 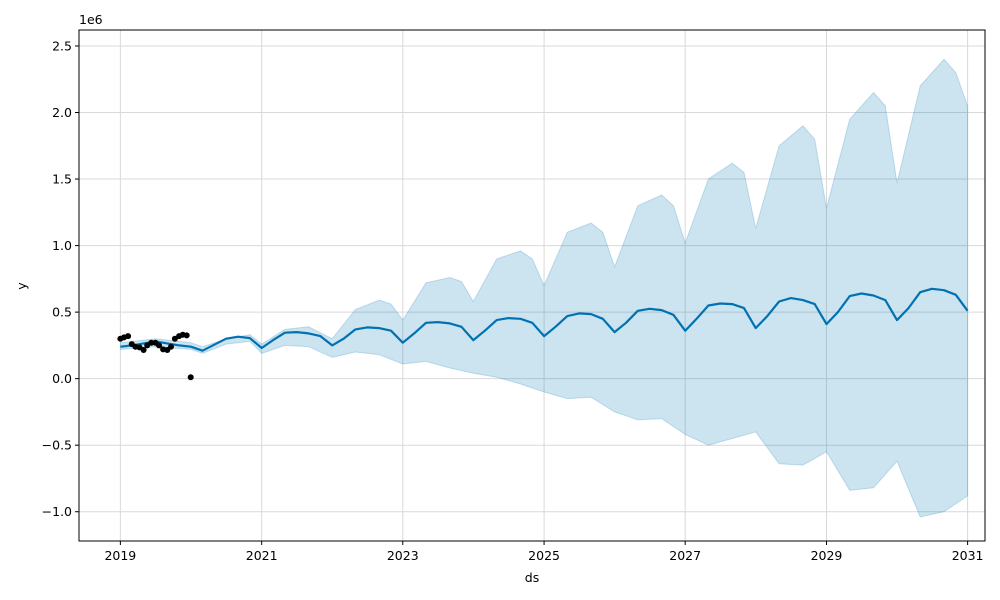 I want to click on y-axis-ticks: −1.0 −0.5 0.0 0.5 1.0 1.5 2.0 2.5, so click(x=60, y=278).